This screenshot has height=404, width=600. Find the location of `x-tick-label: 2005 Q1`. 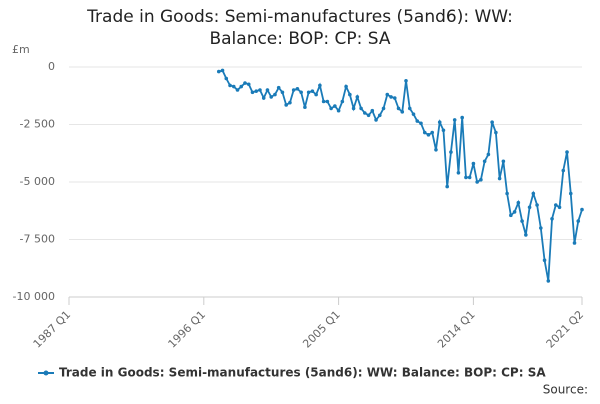

x-tick-label: 2005 Q1 is located at coordinates (321, 329).